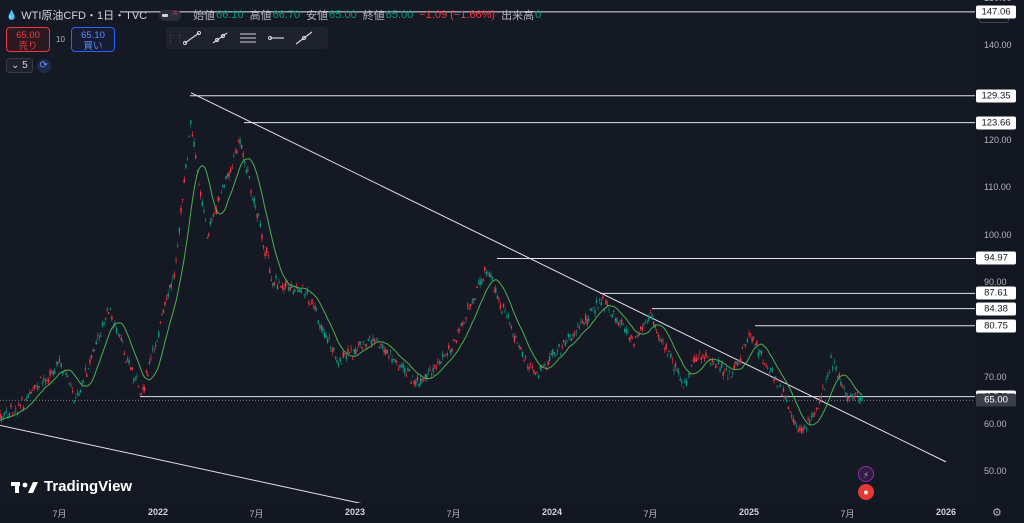 Image resolution: width=1024 pixels, height=523 pixels. What do you see at coordinates (304, 38) in the screenshot?
I see `extended-line-tool-icon` at bounding box center [304, 38].